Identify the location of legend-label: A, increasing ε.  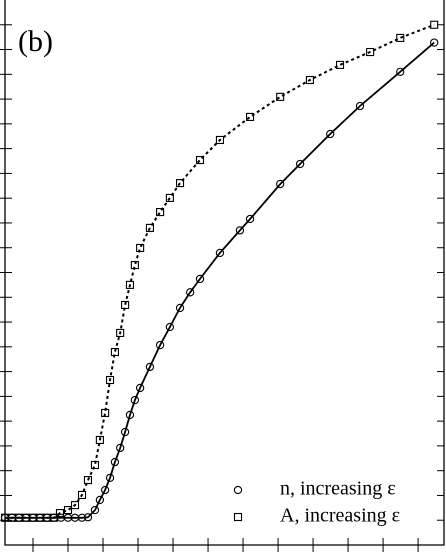
(340, 516).